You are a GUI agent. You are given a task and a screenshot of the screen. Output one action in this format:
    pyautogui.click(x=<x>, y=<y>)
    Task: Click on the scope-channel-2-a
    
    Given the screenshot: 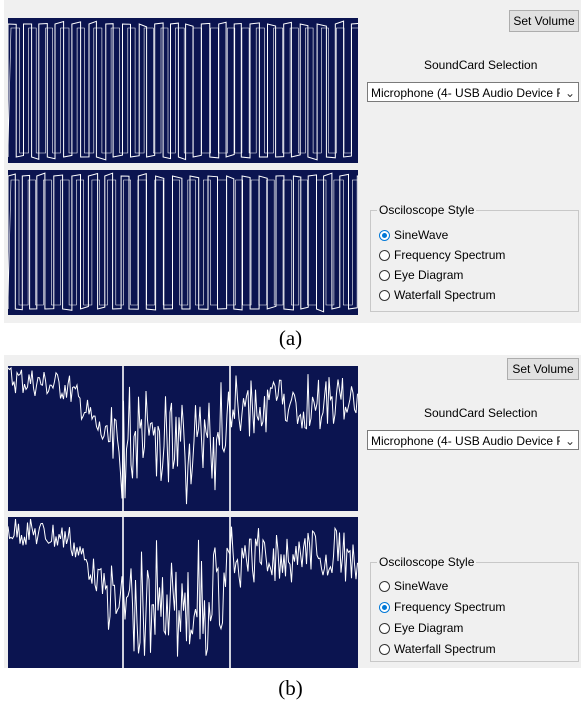 What is the action you would take?
    pyautogui.click(x=183, y=242)
    